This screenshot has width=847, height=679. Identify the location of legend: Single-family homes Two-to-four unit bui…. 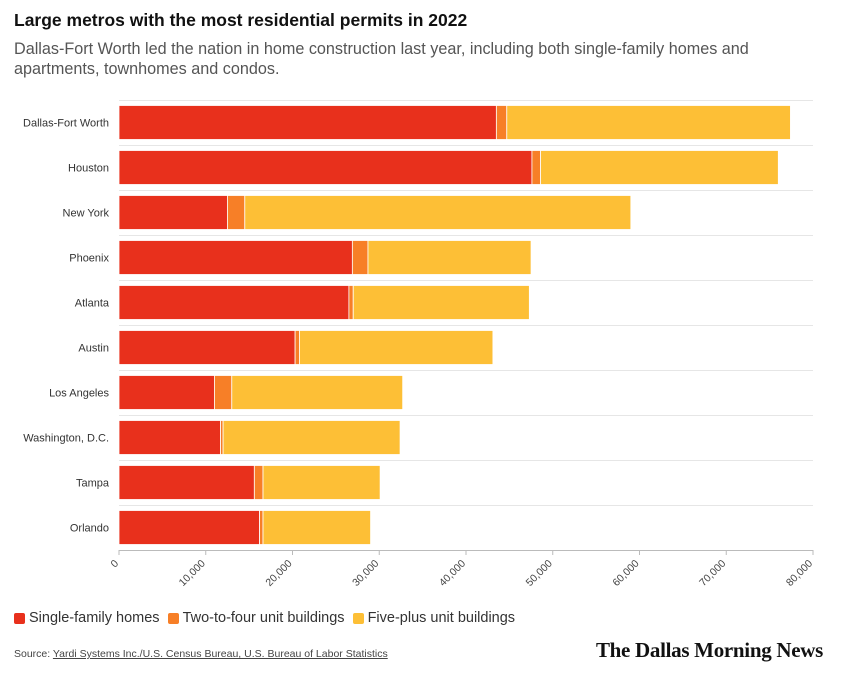
(264, 618).